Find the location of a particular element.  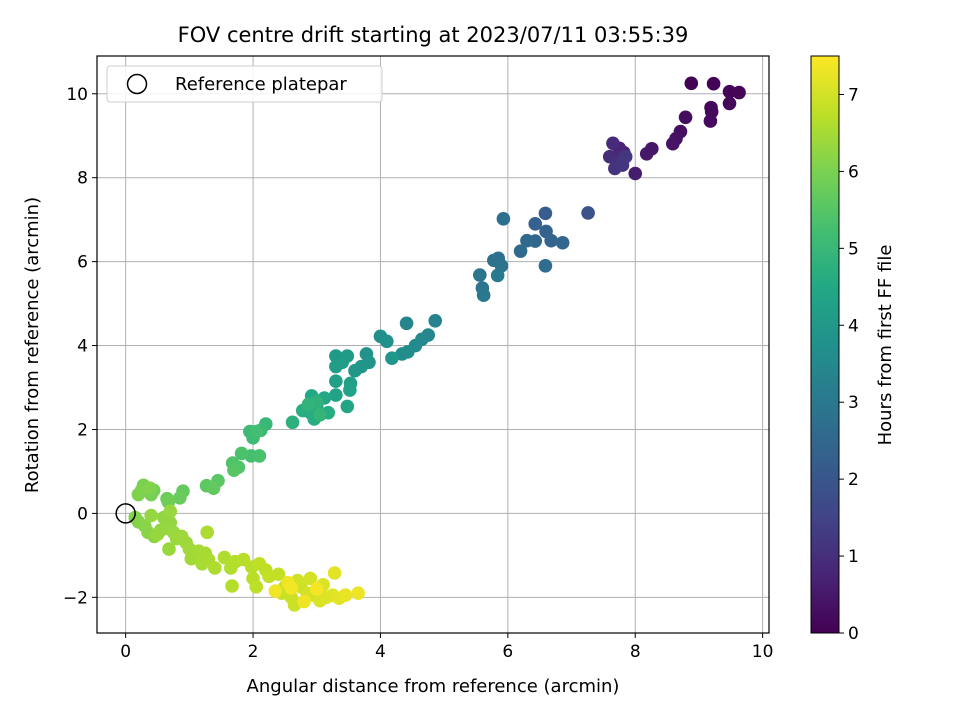

x-axis-label: Angular distance from reference (arcmin) is located at coordinates (433, 686).